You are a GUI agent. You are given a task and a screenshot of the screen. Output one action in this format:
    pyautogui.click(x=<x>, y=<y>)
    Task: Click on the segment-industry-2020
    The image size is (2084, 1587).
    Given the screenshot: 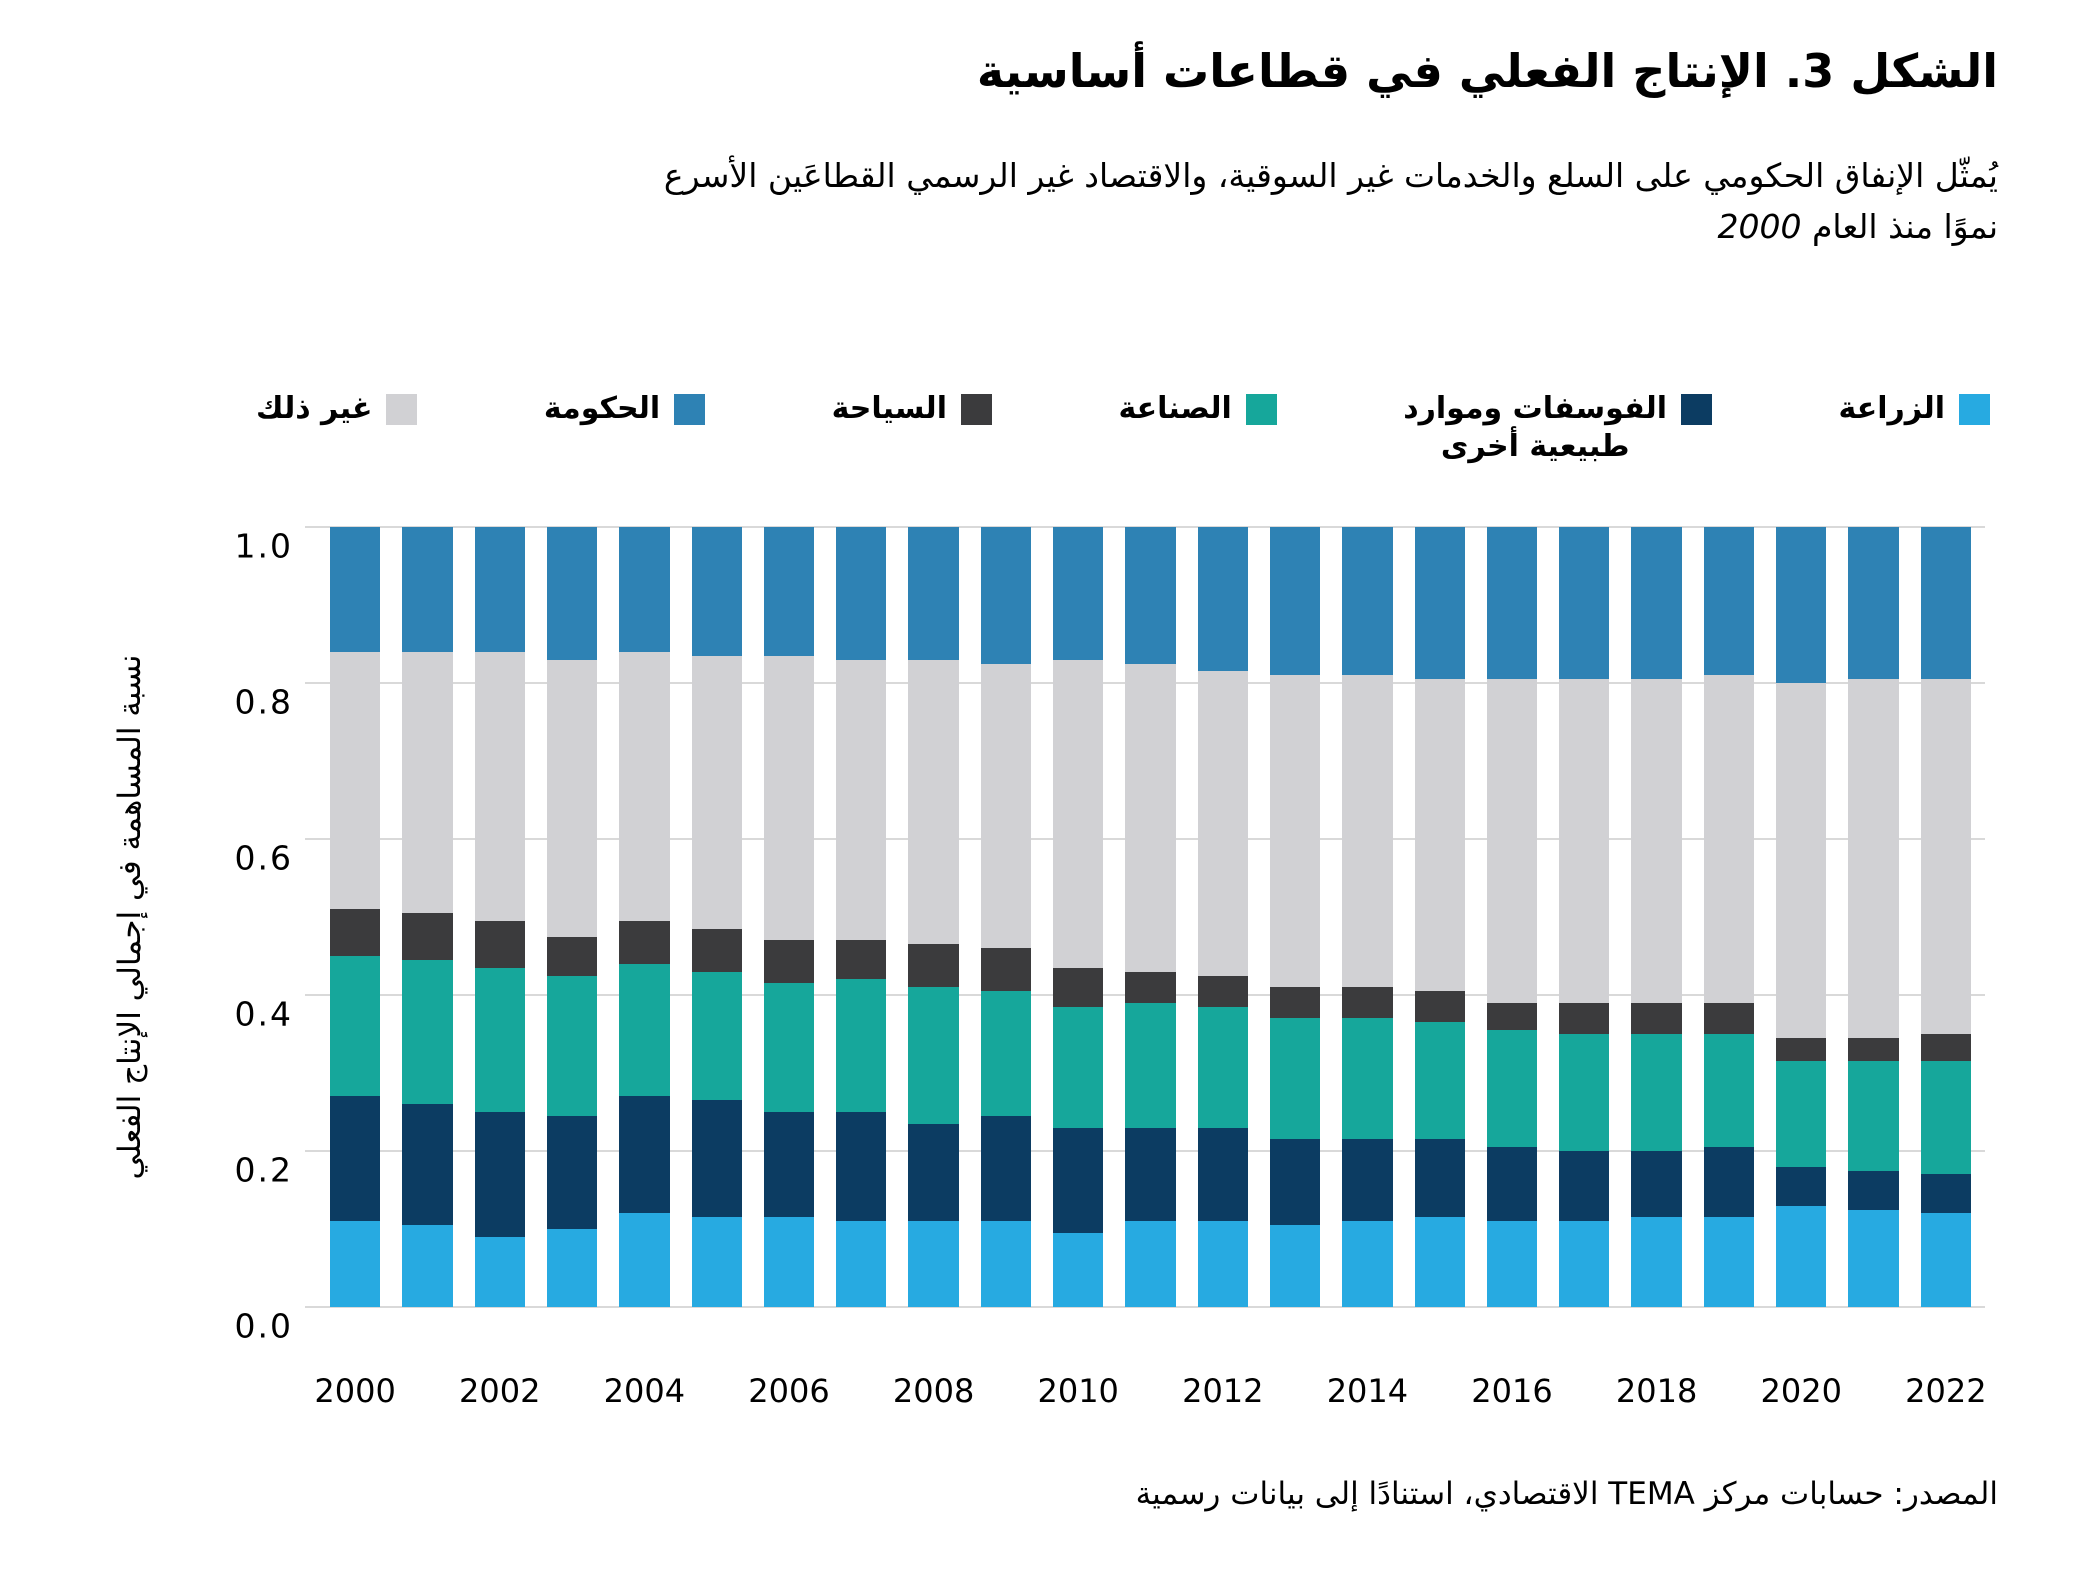 What is the action you would take?
    pyautogui.click(x=1801, y=1114)
    